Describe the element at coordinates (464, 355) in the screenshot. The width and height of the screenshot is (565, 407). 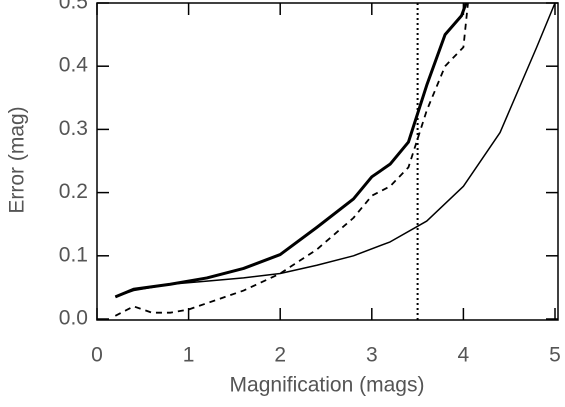
I see `x-tick-label: 4` at that location.